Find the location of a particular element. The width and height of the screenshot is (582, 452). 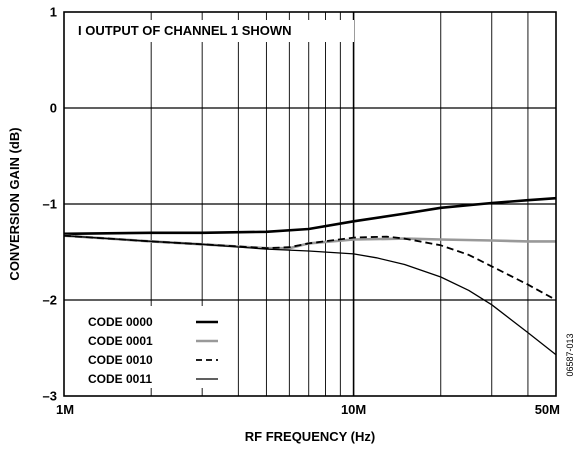

y-tick-label: –3 is located at coordinates (50, 396).